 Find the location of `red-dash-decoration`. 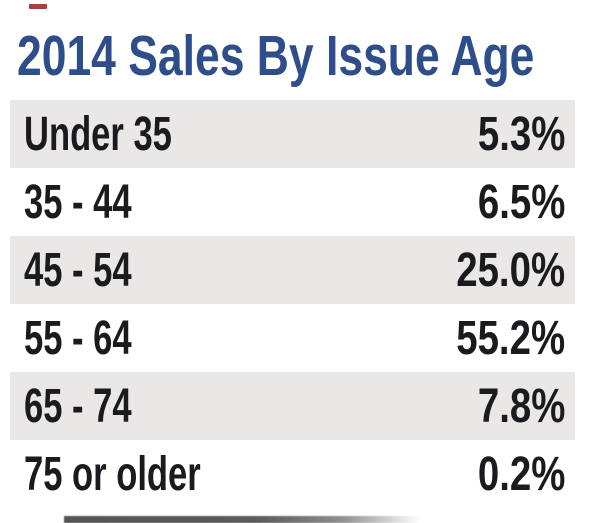

red-dash-decoration is located at coordinates (38, 6).